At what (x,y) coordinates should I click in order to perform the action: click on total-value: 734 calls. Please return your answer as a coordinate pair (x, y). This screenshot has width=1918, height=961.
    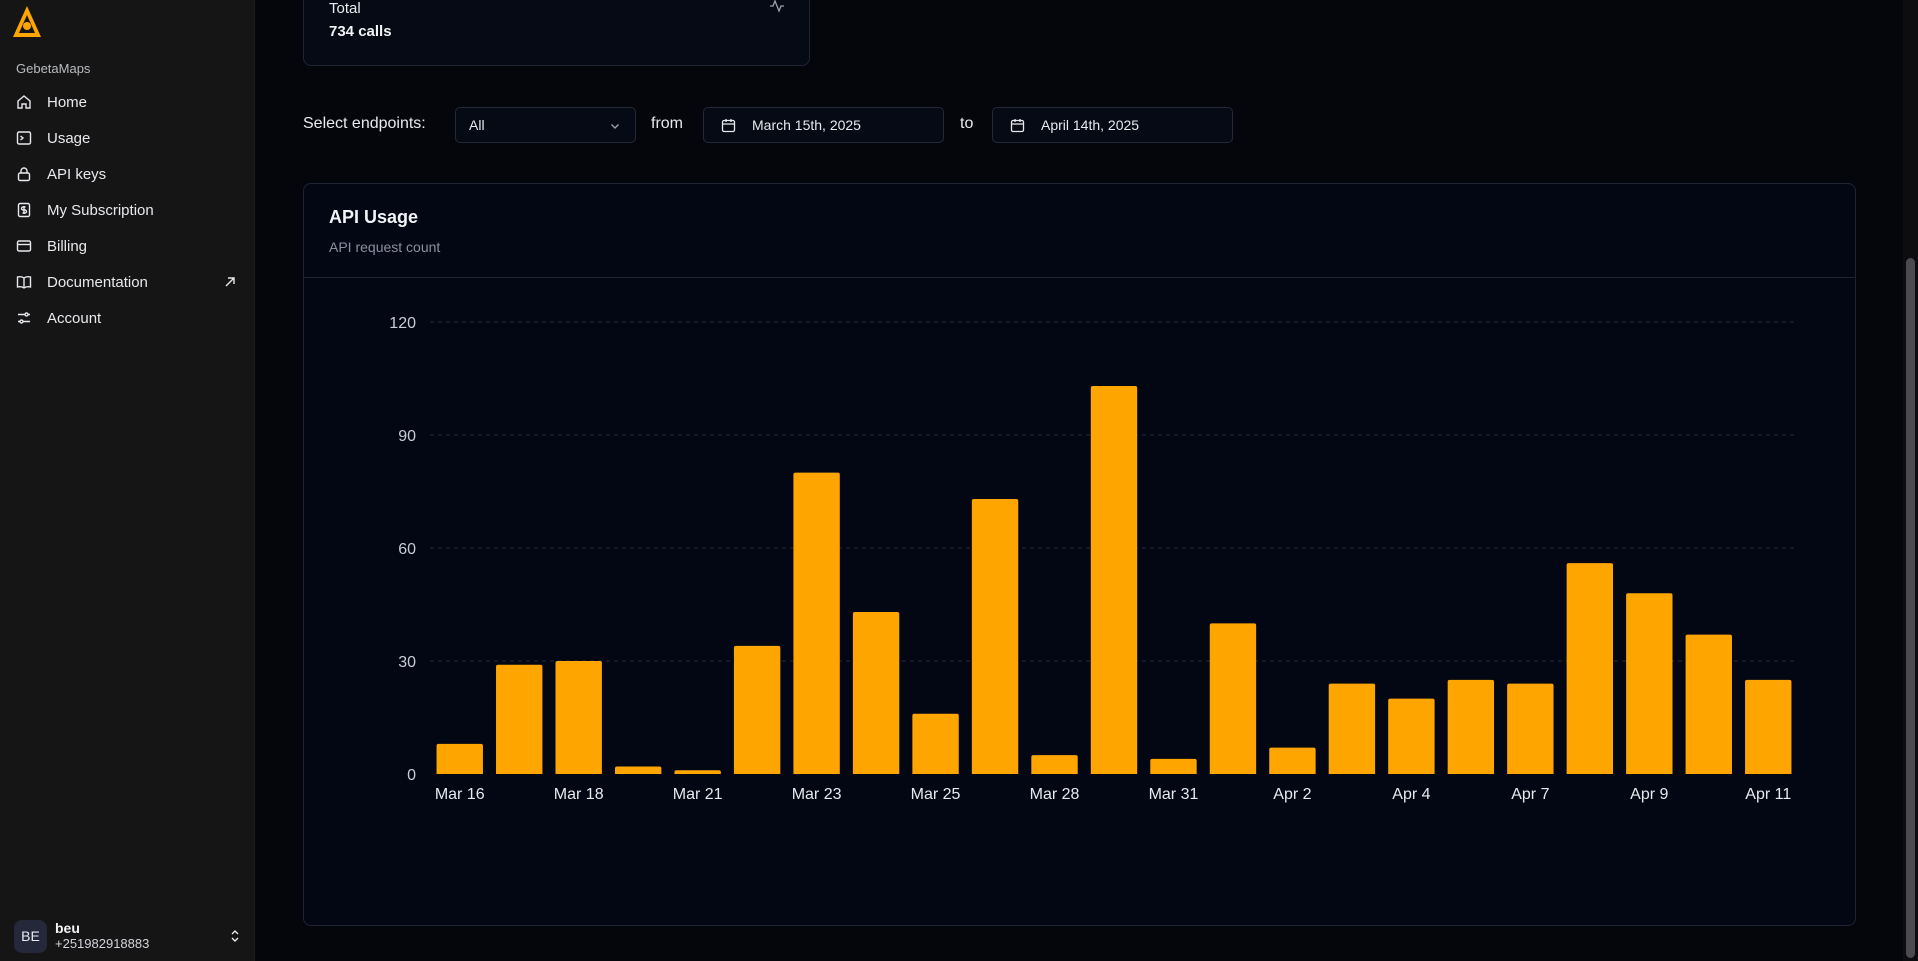
    Looking at the image, I should click on (360, 31).